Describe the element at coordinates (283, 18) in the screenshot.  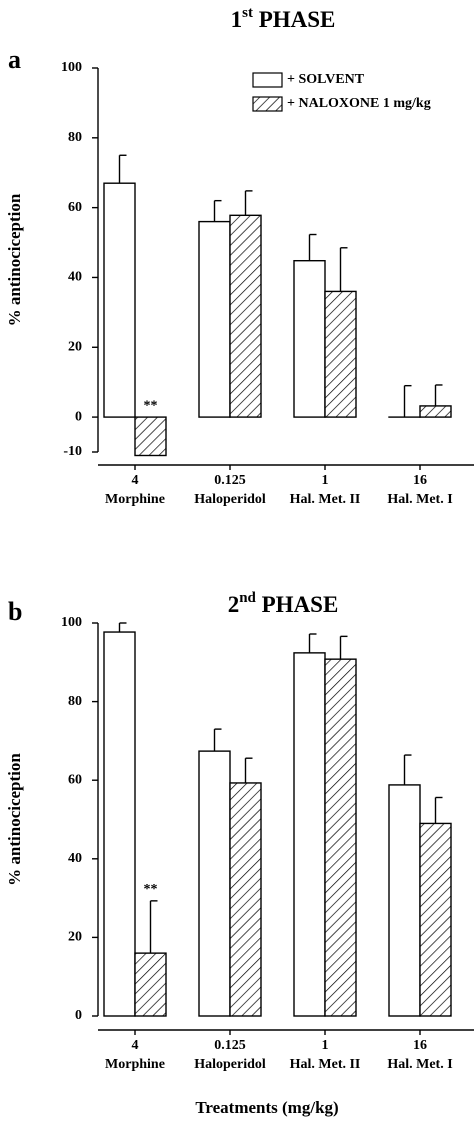
I see `chart-title: 1st PHASE` at that location.